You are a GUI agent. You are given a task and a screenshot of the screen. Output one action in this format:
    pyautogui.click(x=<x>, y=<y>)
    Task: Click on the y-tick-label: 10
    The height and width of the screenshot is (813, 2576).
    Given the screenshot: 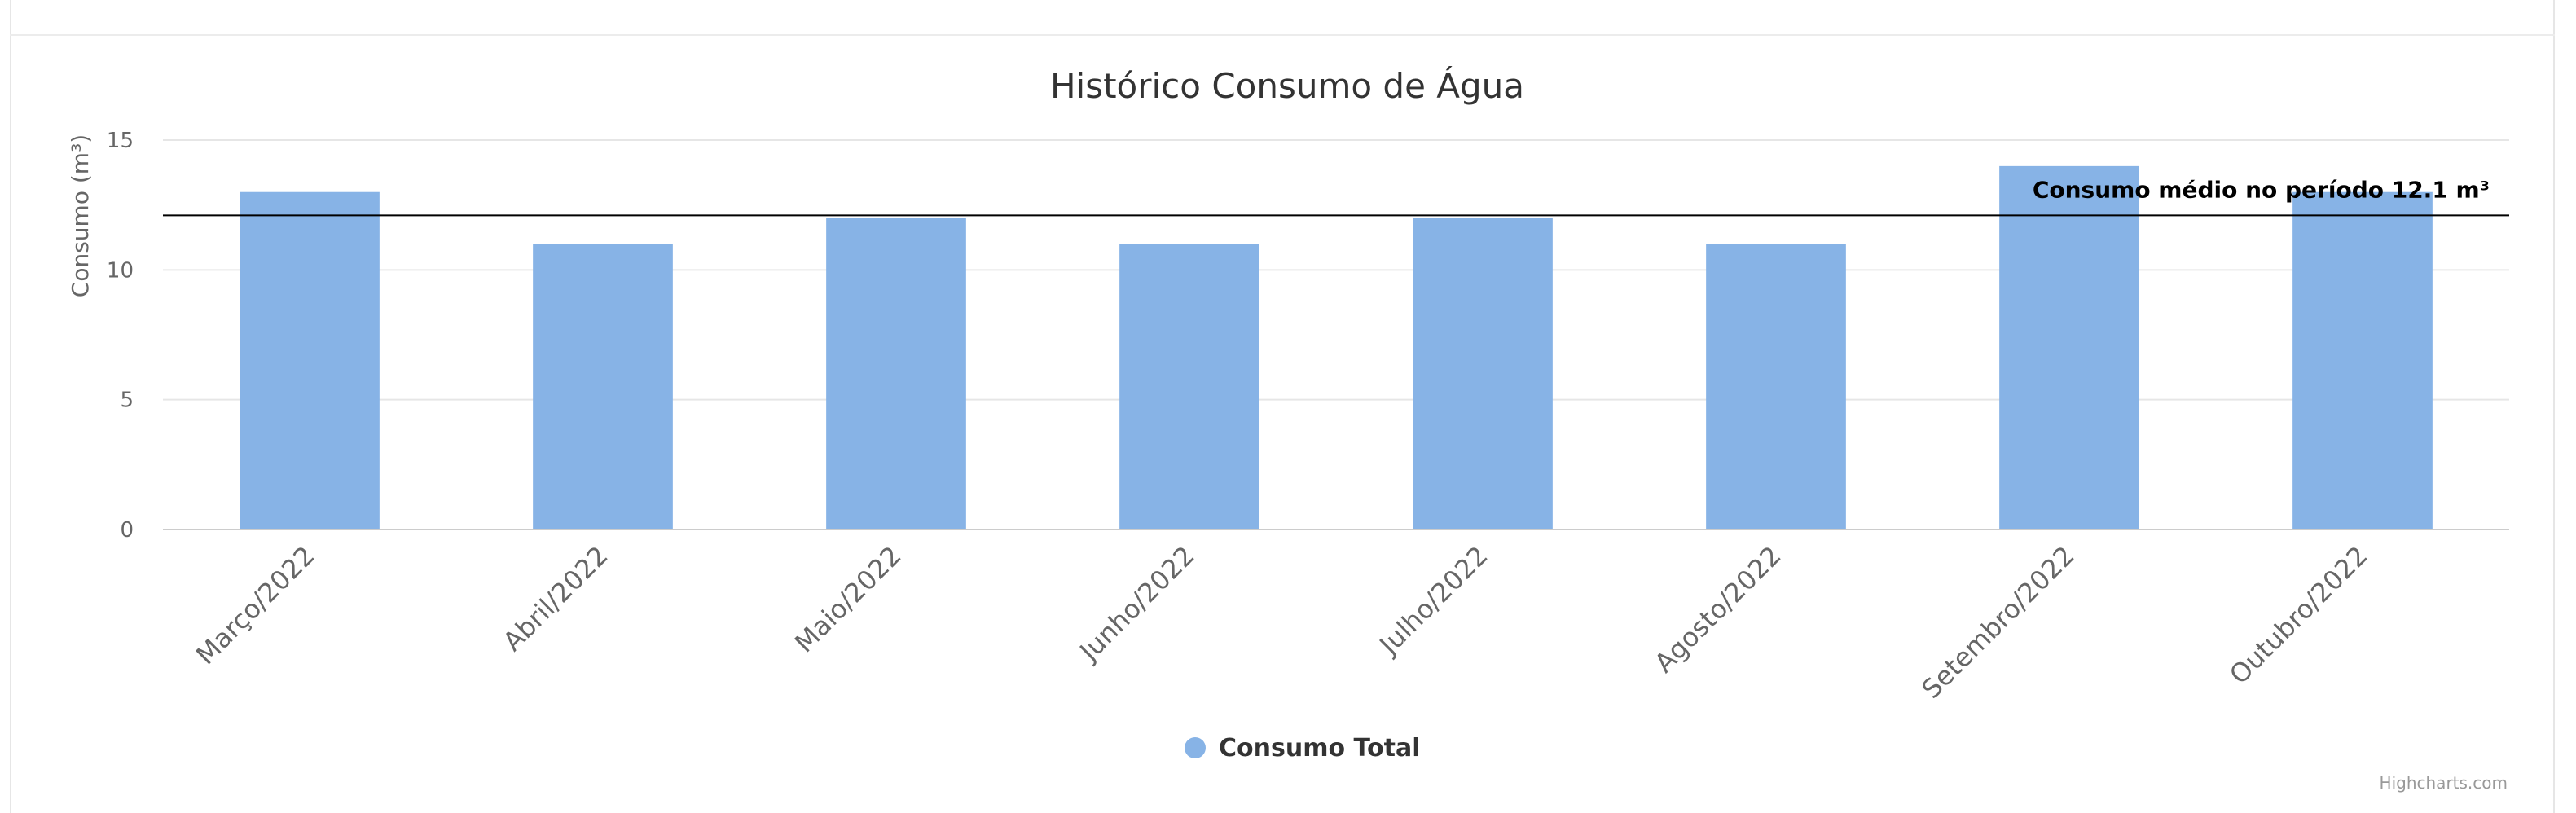 What is the action you would take?
    pyautogui.click(x=120, y=270)
    